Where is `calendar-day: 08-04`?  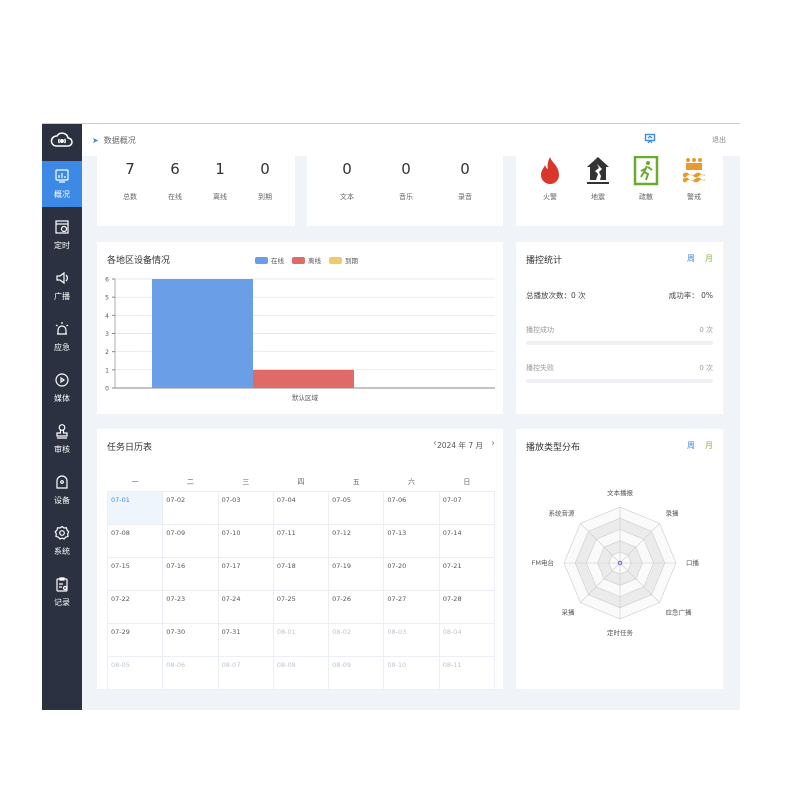 calendar-day: 08-04 is located at coordinates (467, 639).